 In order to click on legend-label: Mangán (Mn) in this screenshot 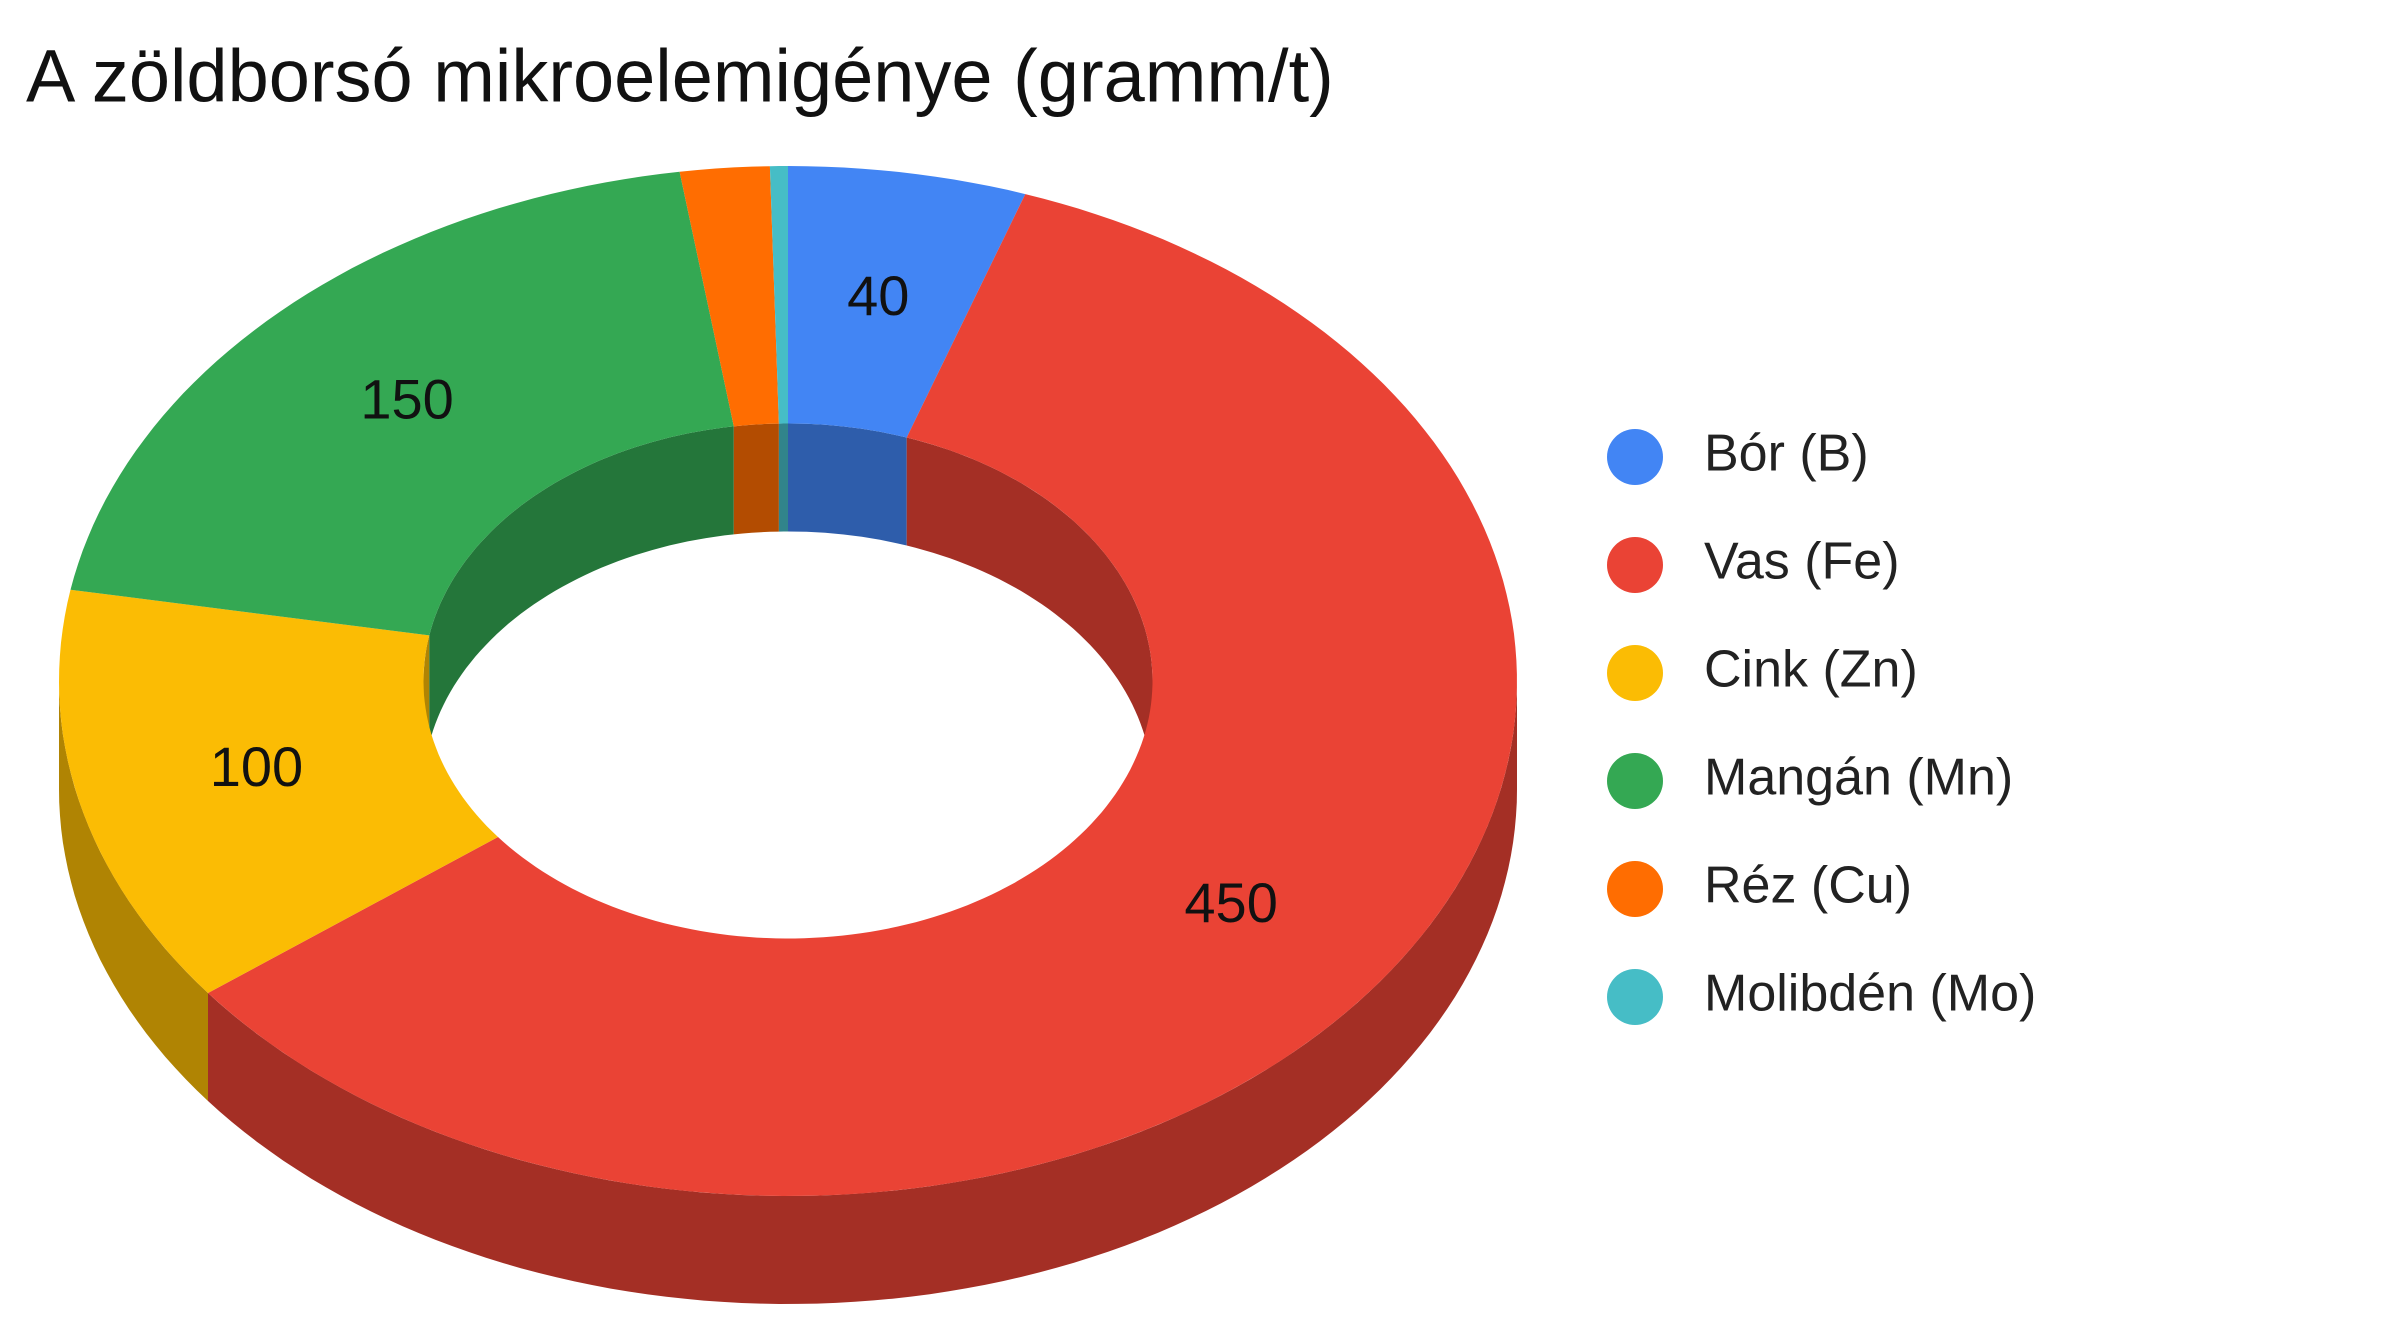, I will do `click(1858, 778)`.